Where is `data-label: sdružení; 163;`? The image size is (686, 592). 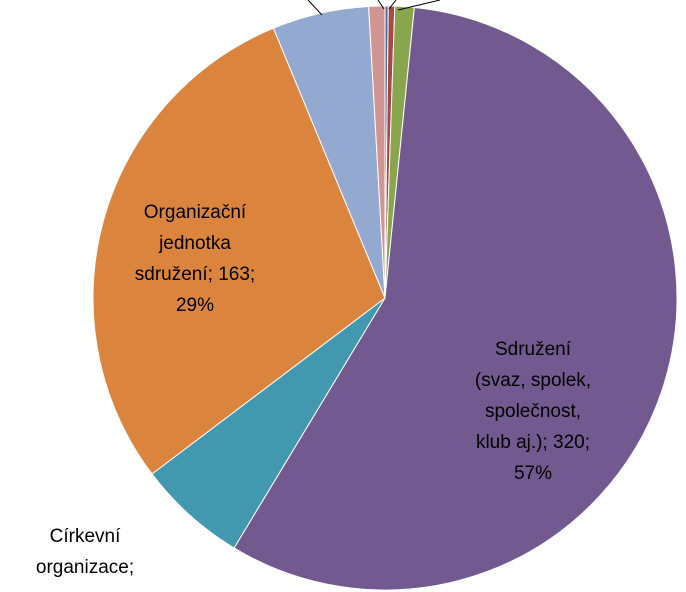
data-label: sdružení; 163; is located at coordinates (195, 274).